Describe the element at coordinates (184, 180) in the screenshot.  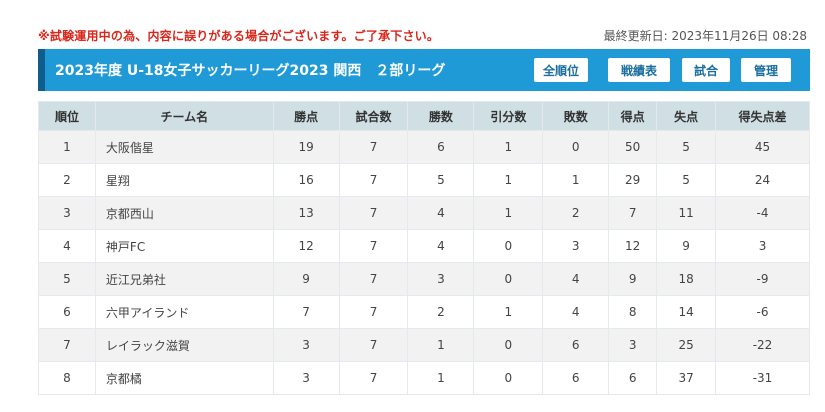
I see `cell-team: 星翔` at that location.